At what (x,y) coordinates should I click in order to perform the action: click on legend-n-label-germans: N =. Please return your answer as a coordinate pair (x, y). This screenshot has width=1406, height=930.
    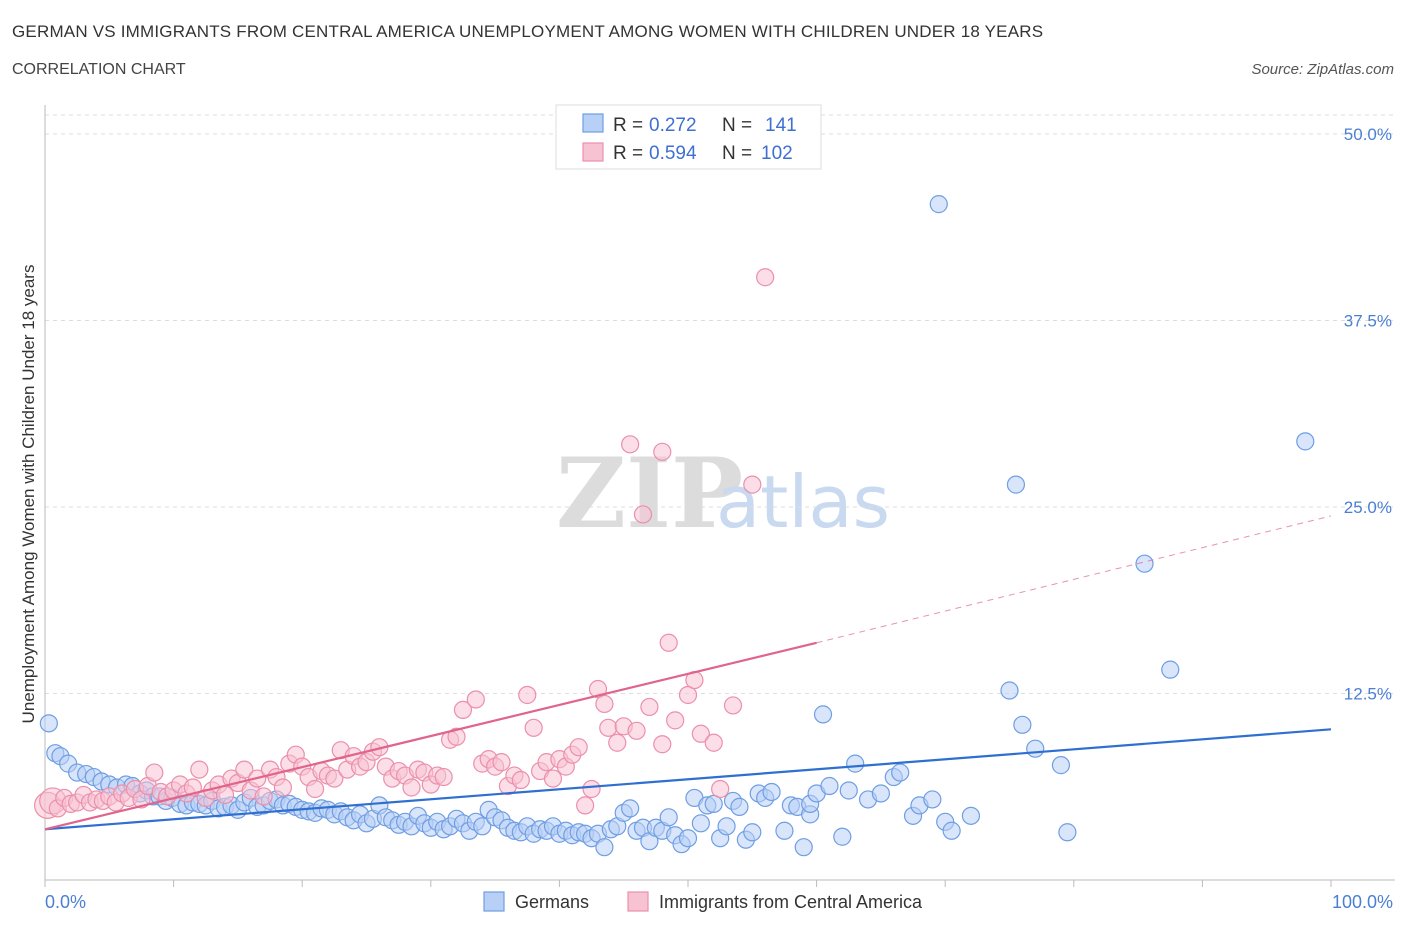
    Looking at the image, I should click on (737, 125).